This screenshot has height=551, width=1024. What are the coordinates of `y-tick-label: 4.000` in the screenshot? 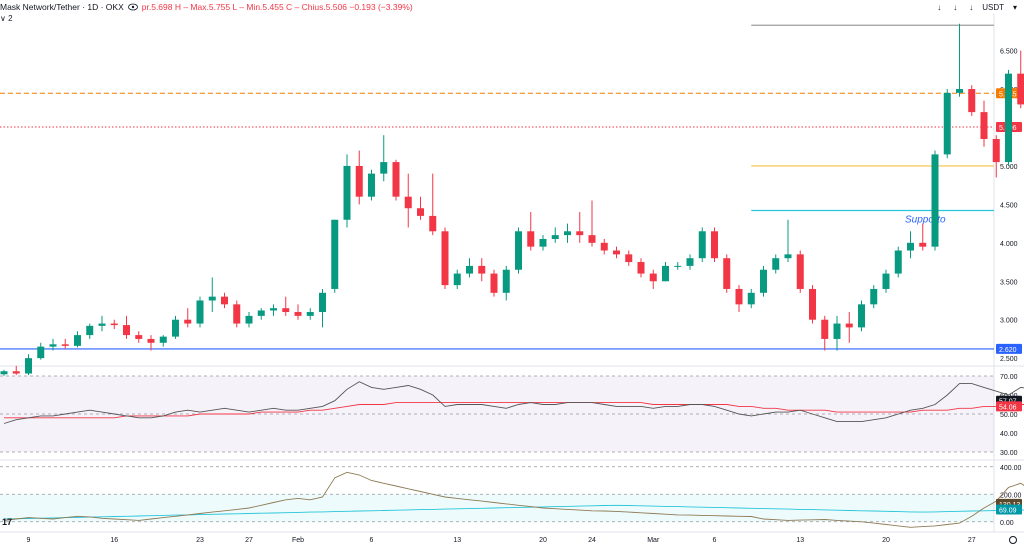 It's located at (1009, 244).